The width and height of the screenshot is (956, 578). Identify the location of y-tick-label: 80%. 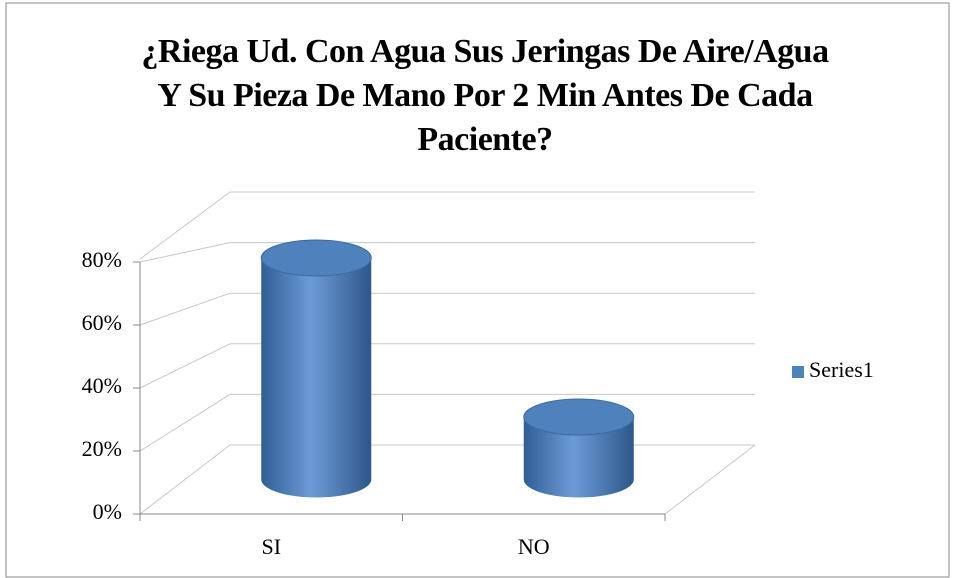
(102, 259).